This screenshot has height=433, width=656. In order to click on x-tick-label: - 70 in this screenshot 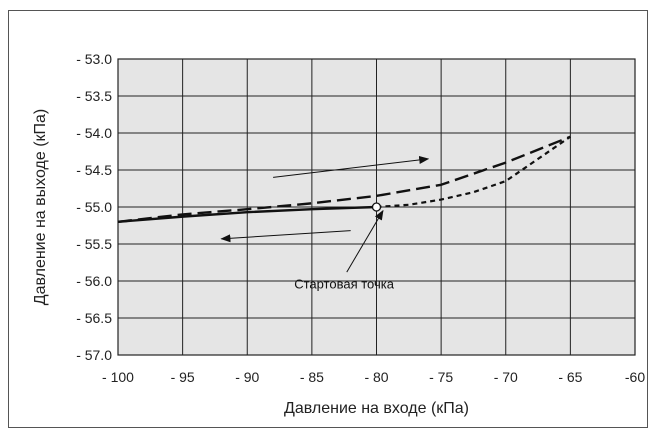, I will do `click(506, 377)`.